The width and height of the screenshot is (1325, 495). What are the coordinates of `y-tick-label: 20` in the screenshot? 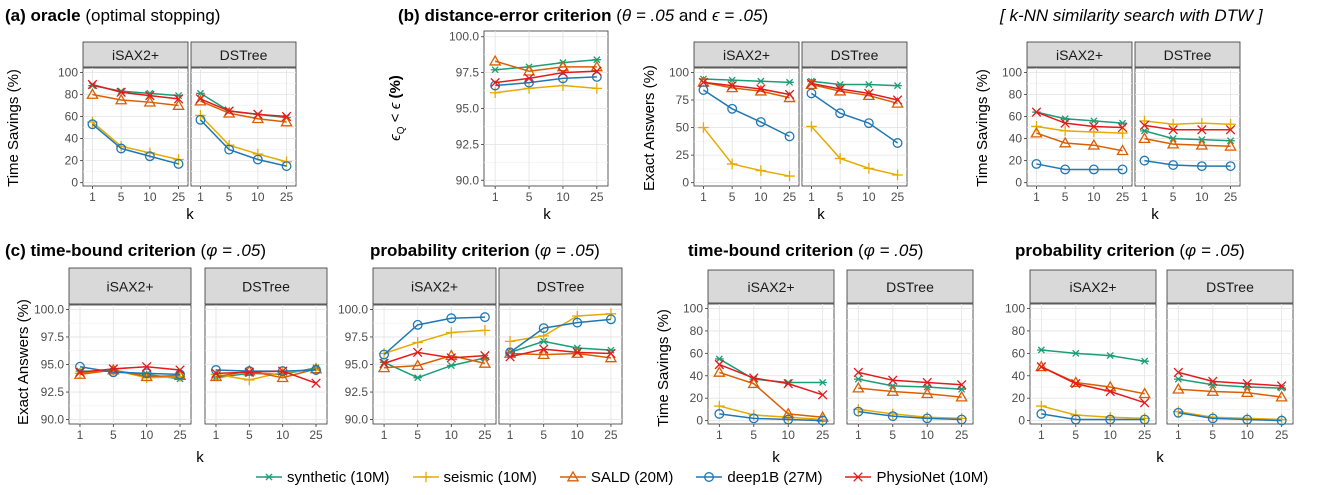 It's located at (72, 161).